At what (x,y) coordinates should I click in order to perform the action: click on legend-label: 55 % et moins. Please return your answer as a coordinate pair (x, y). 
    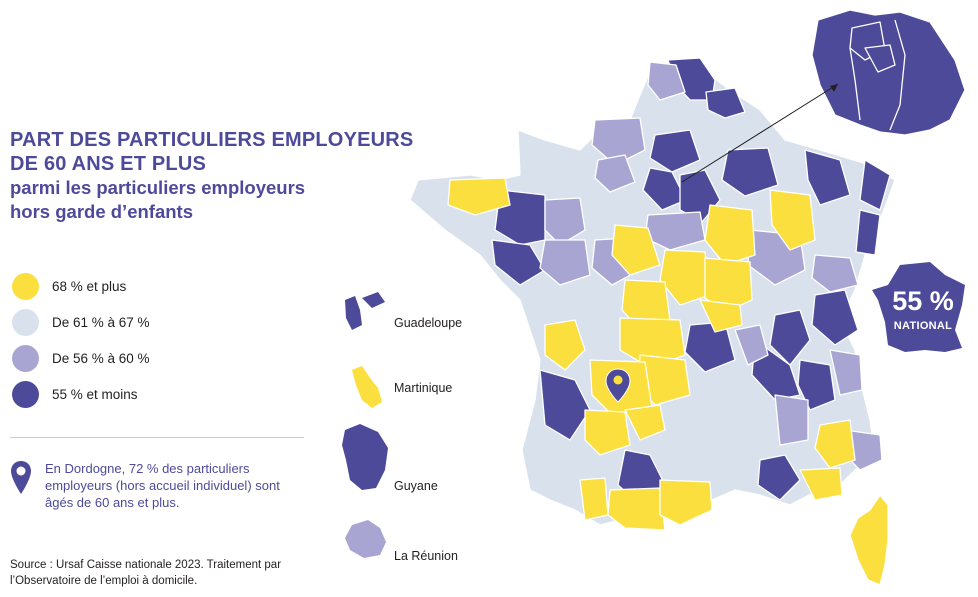
    Looking at the image, I should click on (95, 394).